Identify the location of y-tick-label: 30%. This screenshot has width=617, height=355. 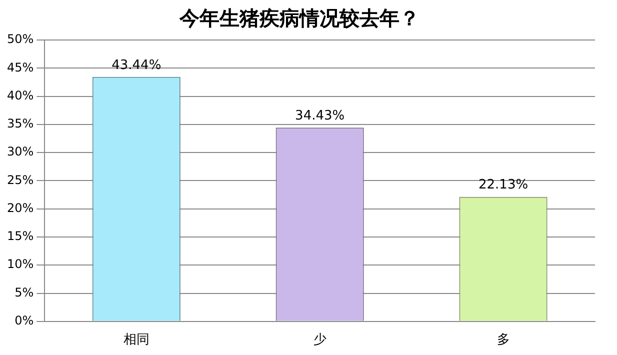
(20, 151).